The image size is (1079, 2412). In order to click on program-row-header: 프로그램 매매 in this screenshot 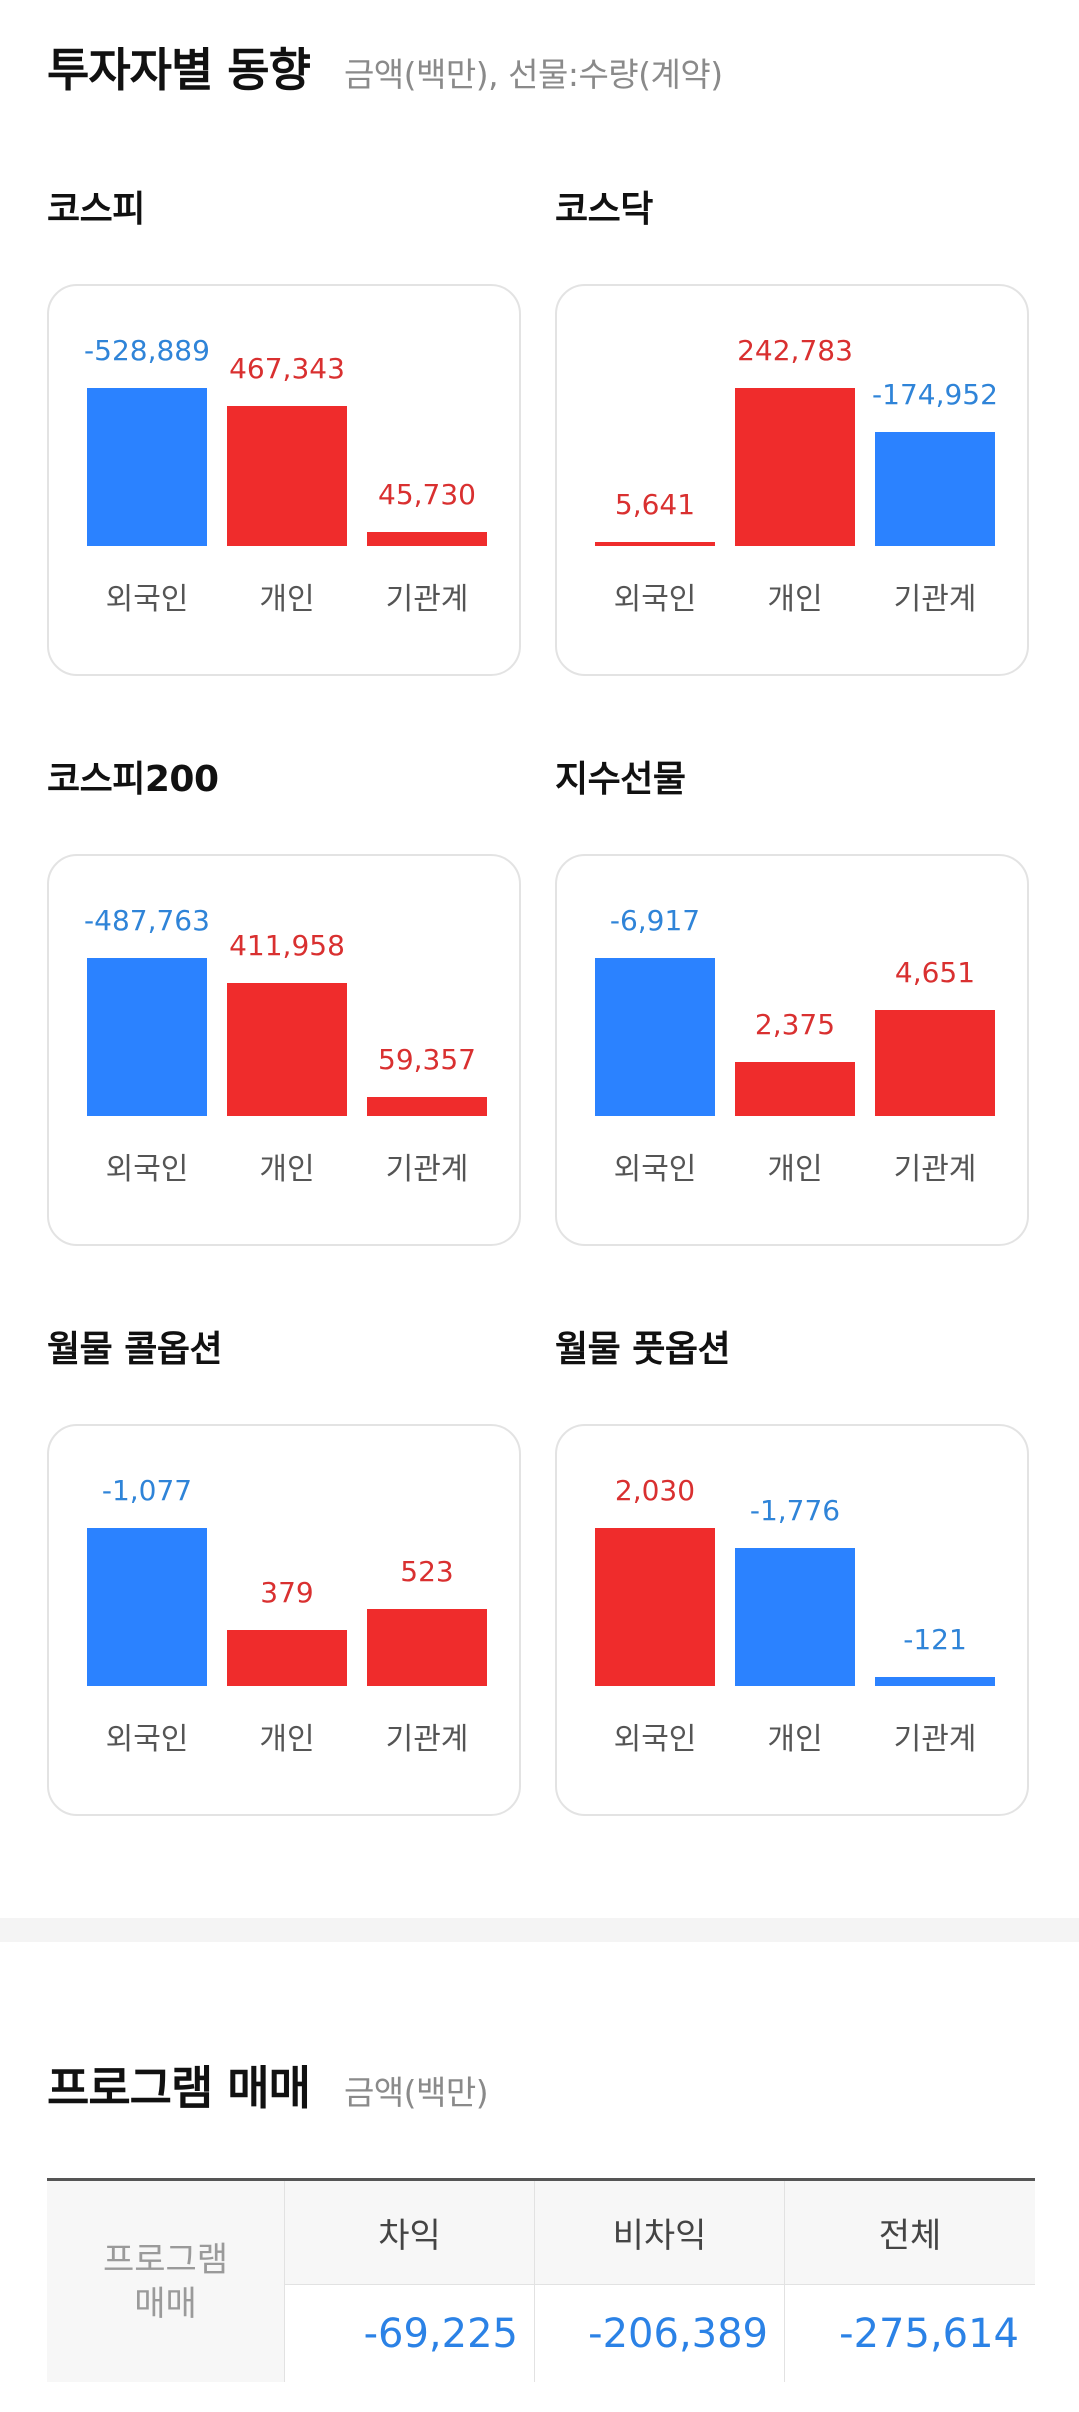, I will do `click(166, 2281)`.